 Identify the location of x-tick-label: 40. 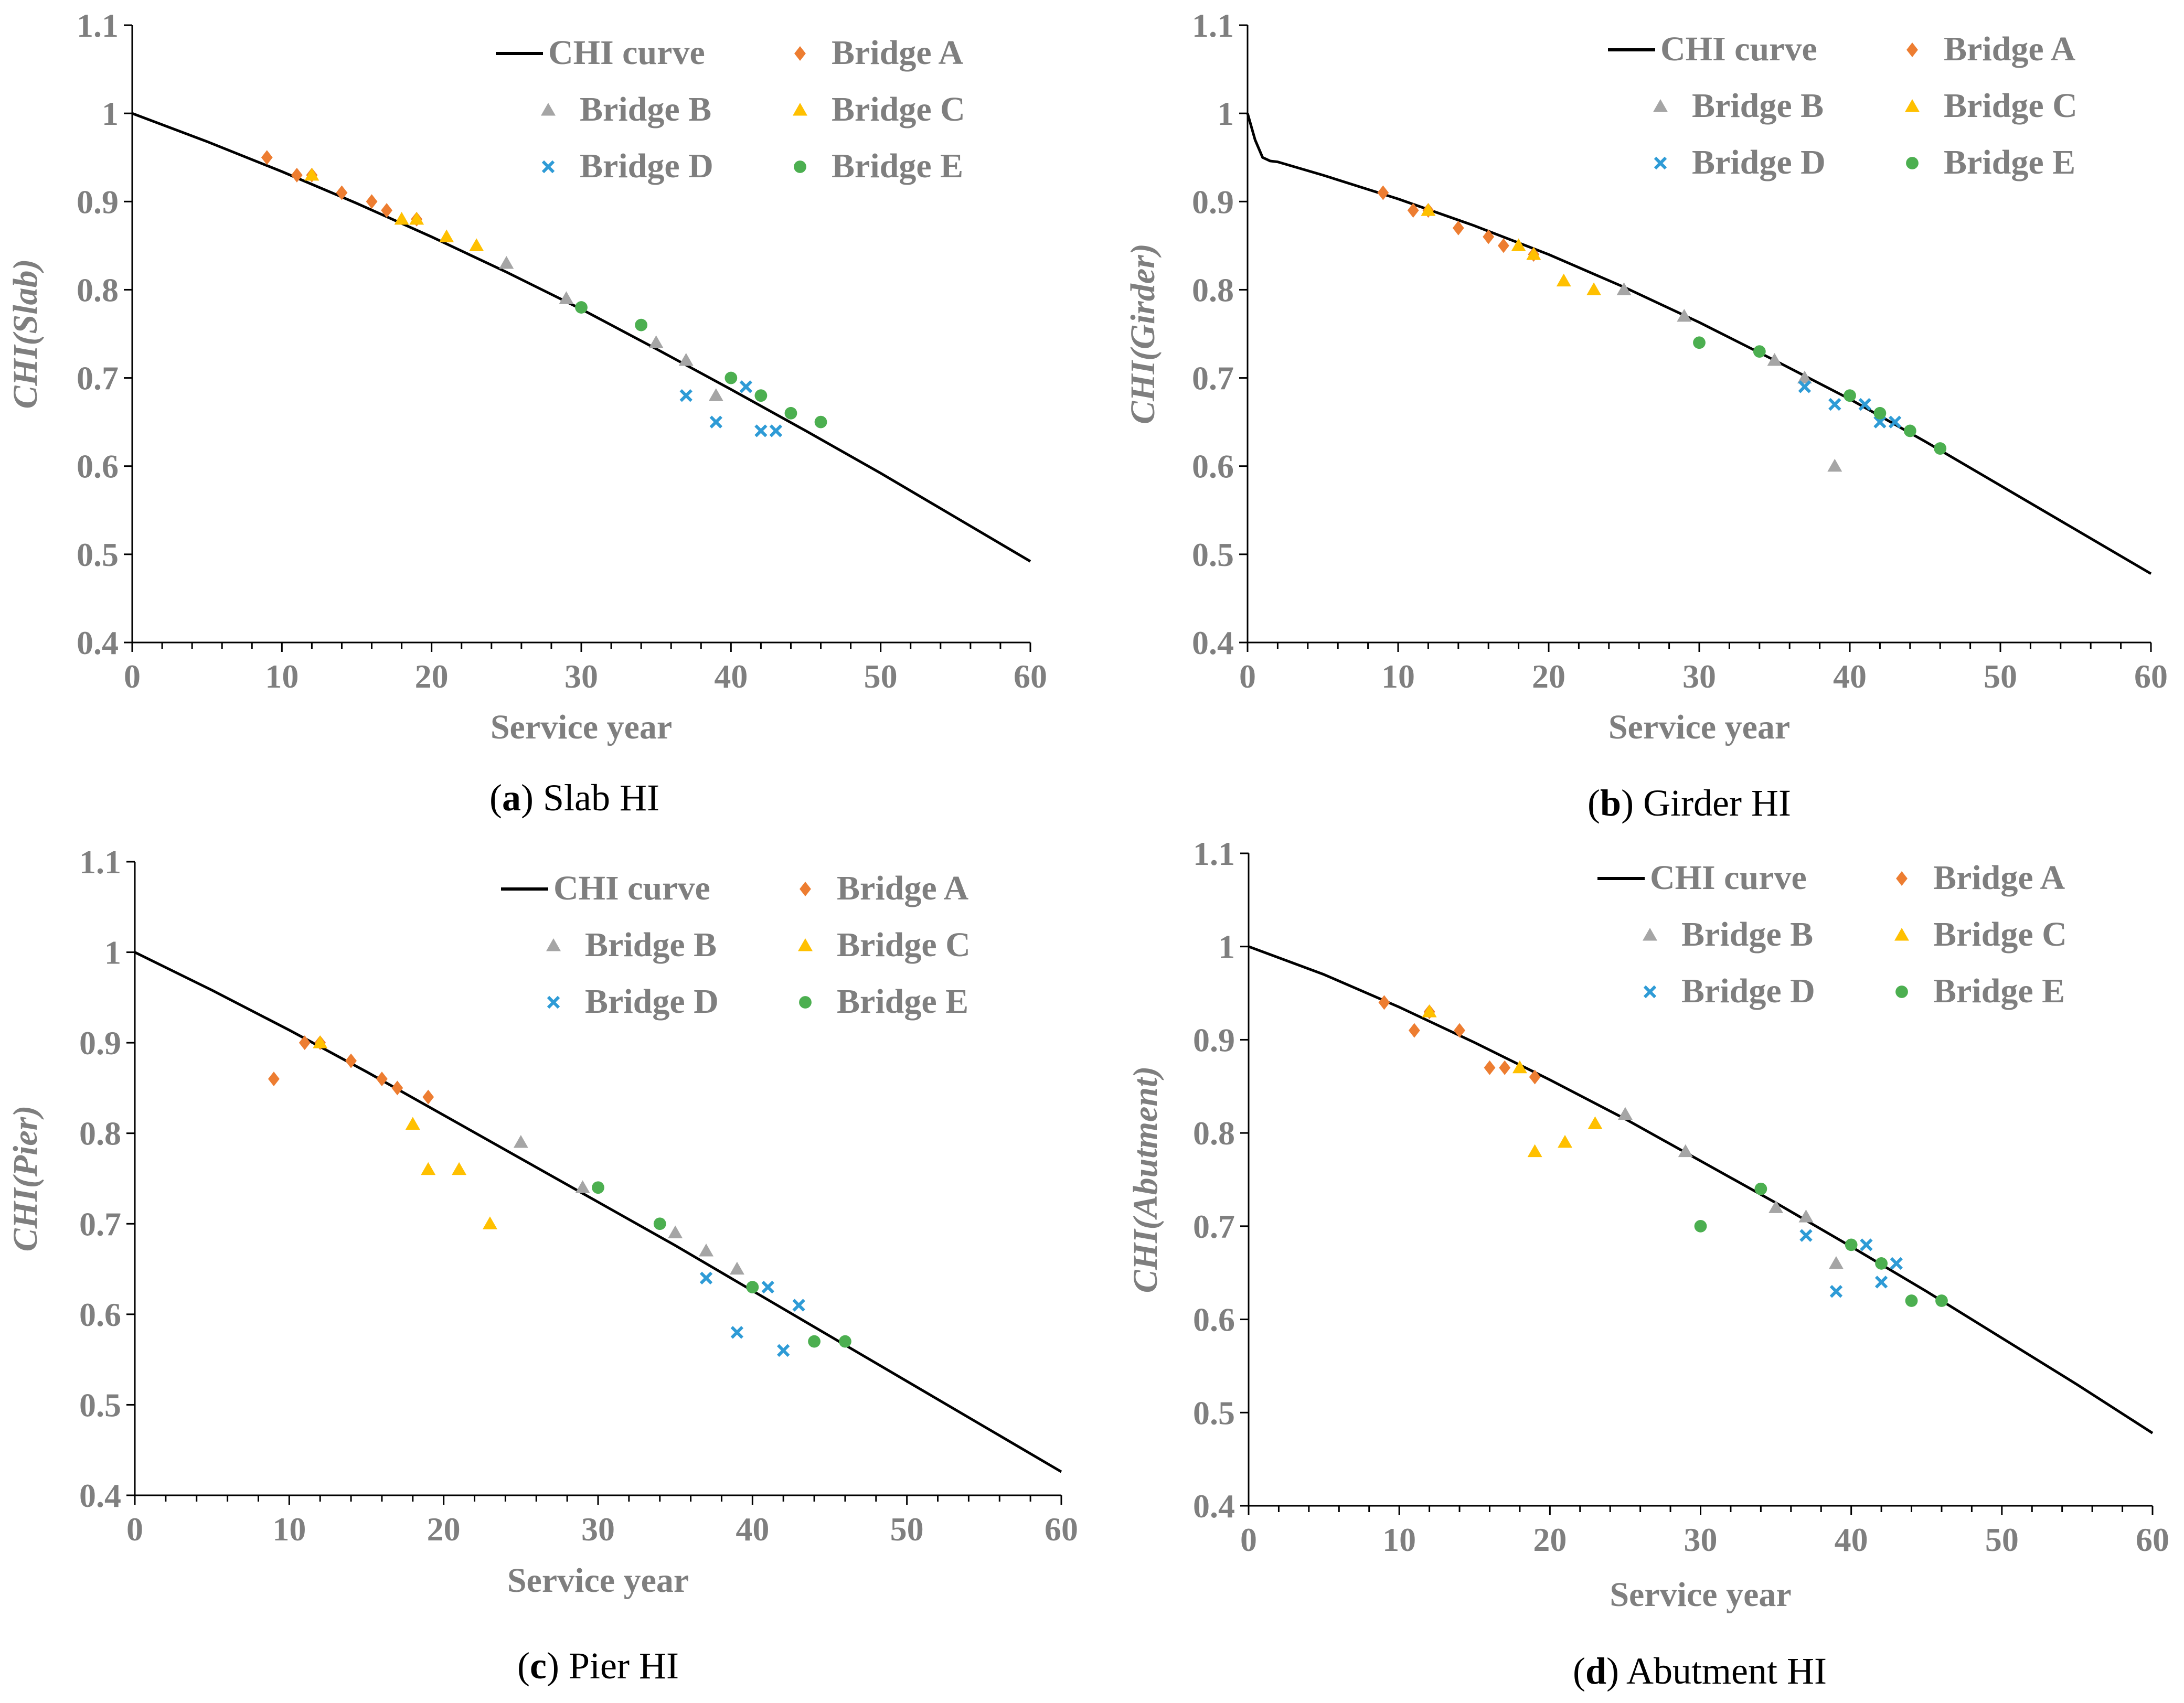
(731, 676).